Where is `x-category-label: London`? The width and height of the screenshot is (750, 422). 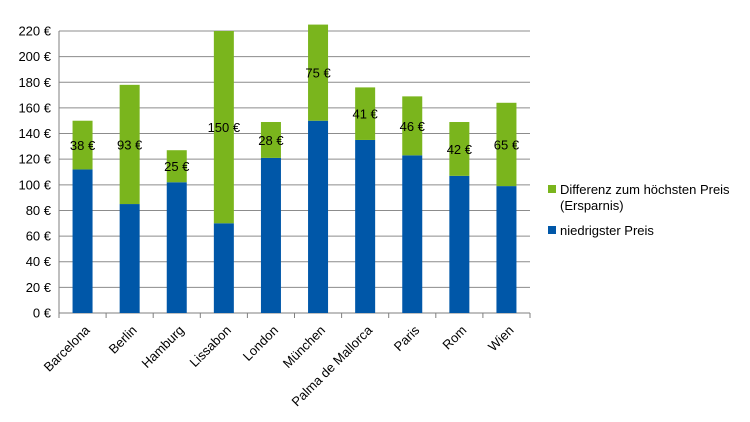 x-category-label: London is located at coordinates (260, 343).